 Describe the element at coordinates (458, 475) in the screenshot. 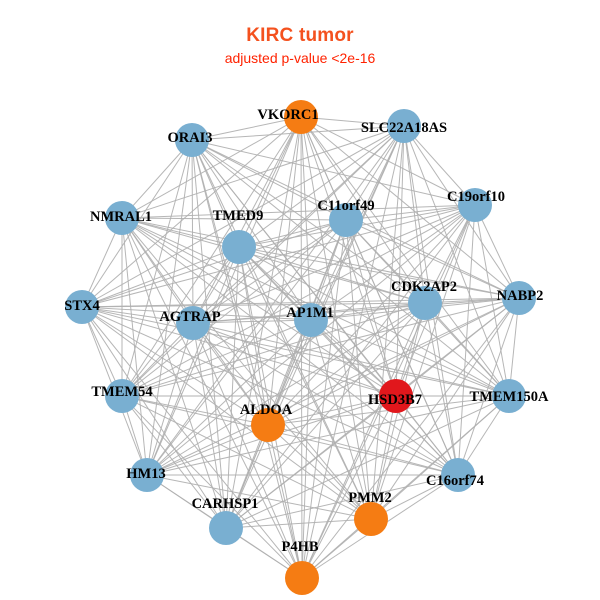

I see `graph-node-c16orf74` at that location.